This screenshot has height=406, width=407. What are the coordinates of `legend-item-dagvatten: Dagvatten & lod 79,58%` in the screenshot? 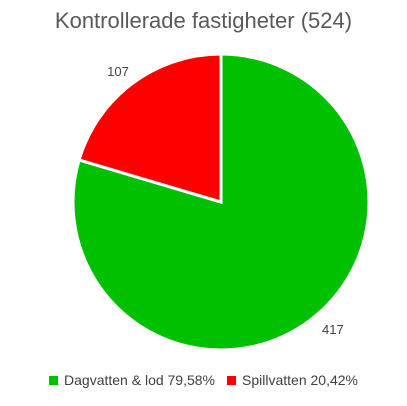 It's located at (132, 380).